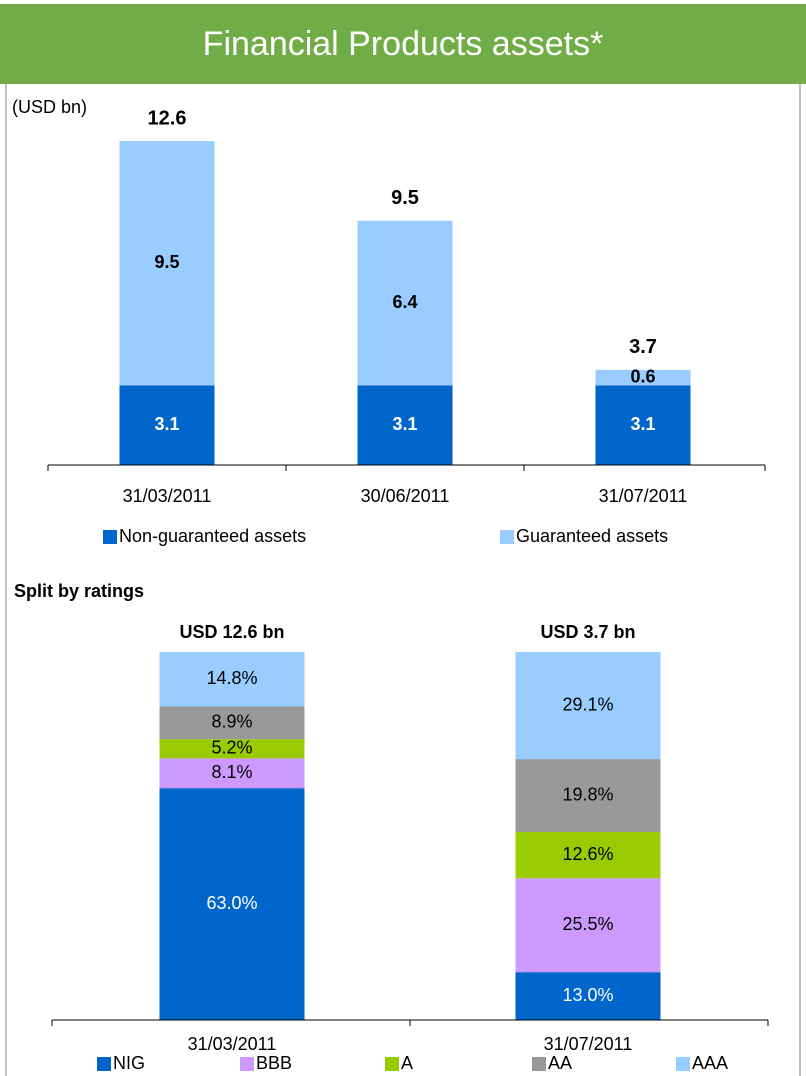  I want to click on value-label: 12.6%, so click(587, 854).